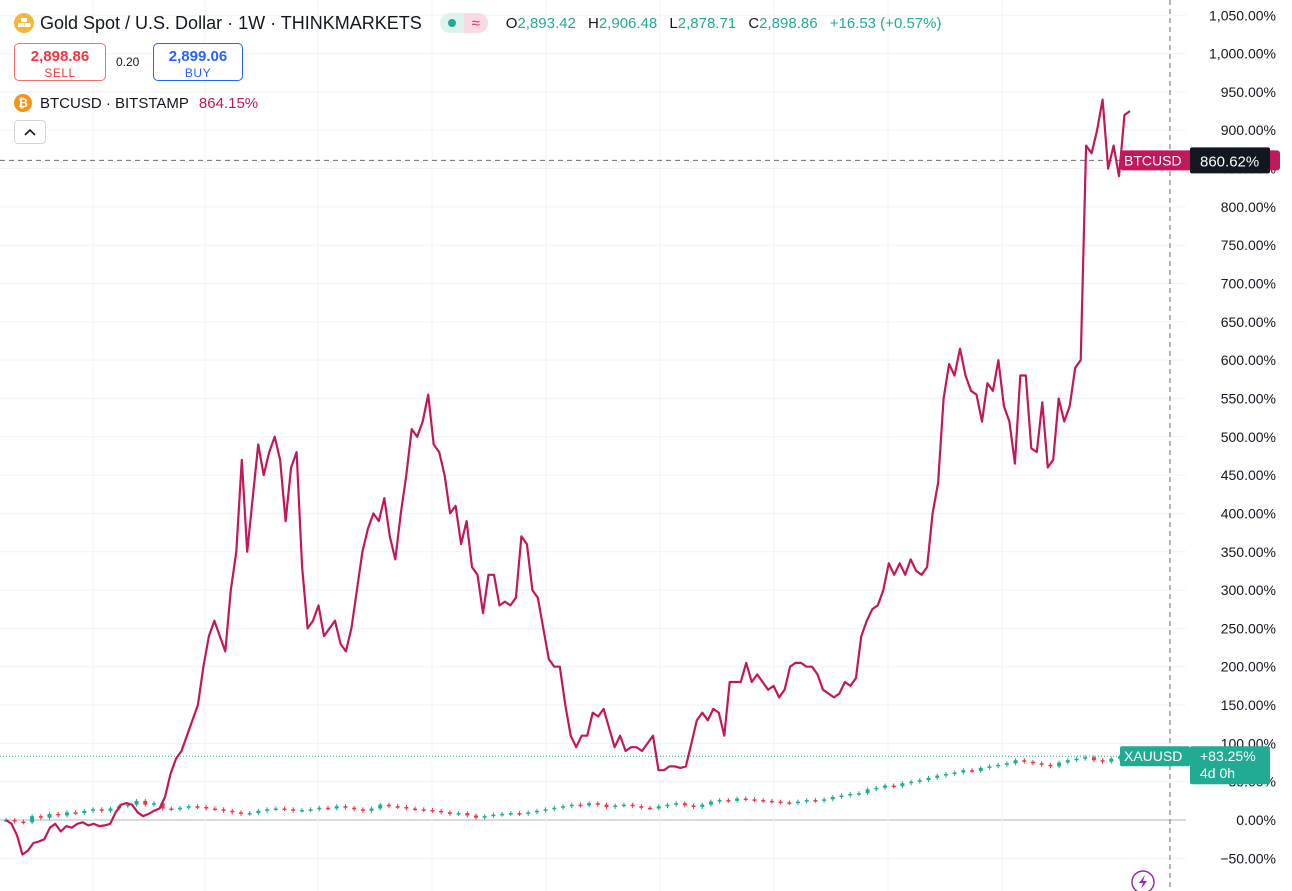  What do you see at coordinates (1248, 398) in the screenshot?
I see `y-tick-label: 550.00%` at bounding box center [1248, 398].